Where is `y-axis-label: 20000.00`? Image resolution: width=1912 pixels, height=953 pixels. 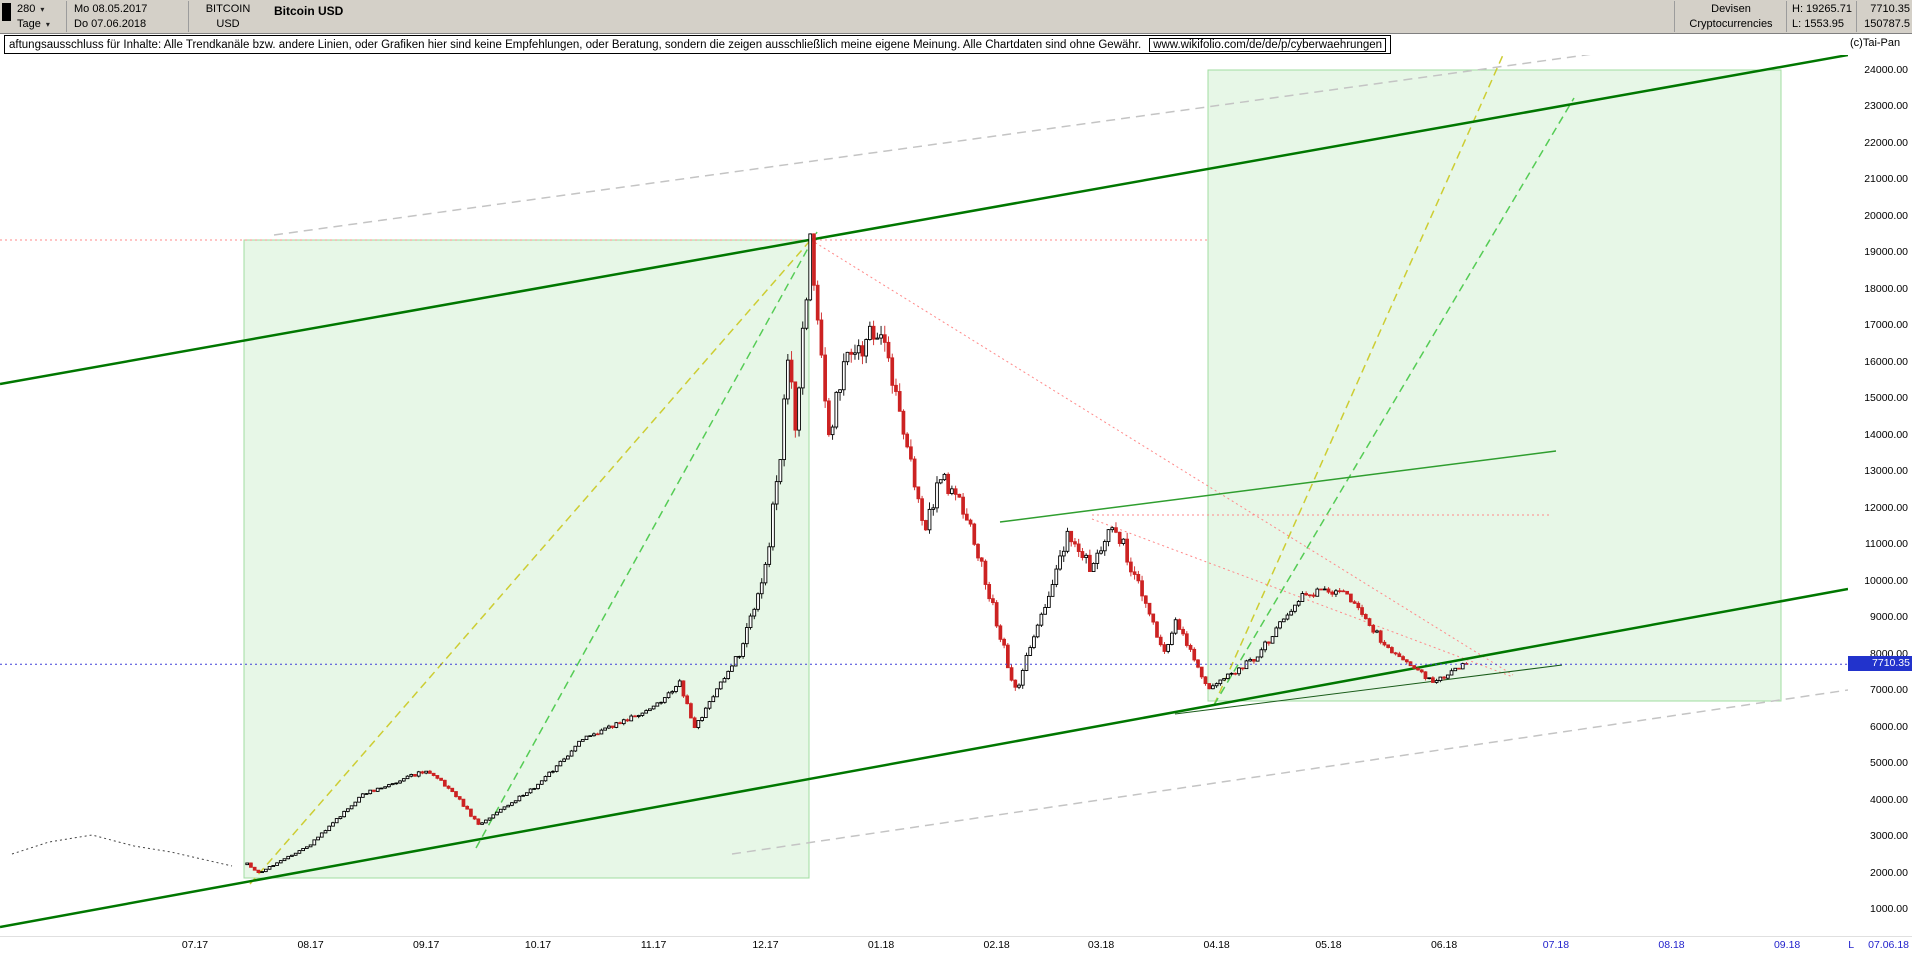 y-axis-label: 20000.00 is located at coordinates (1886, 215).